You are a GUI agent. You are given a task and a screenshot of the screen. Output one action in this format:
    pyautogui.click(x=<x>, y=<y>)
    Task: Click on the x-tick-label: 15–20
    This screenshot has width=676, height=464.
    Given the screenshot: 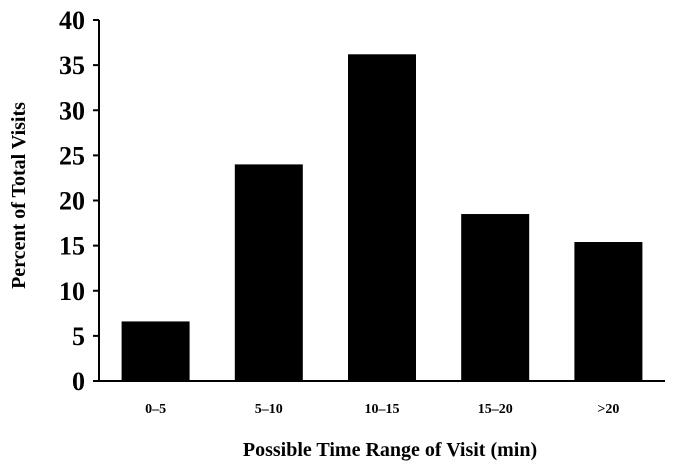 What is the action you would take?
    pyautogui.click(x=495, y=409)
    